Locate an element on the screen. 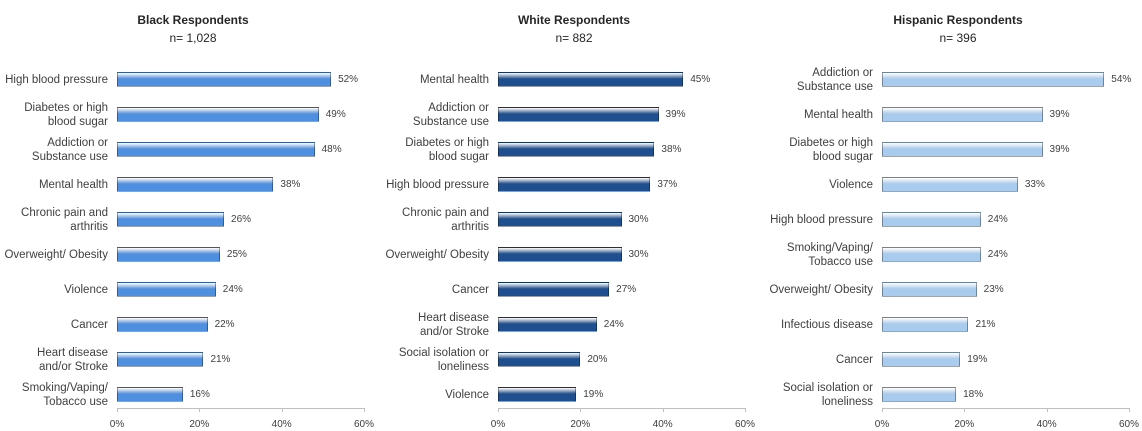  chart-title: Hispanic Respondents is located at coordinates (958, 20).